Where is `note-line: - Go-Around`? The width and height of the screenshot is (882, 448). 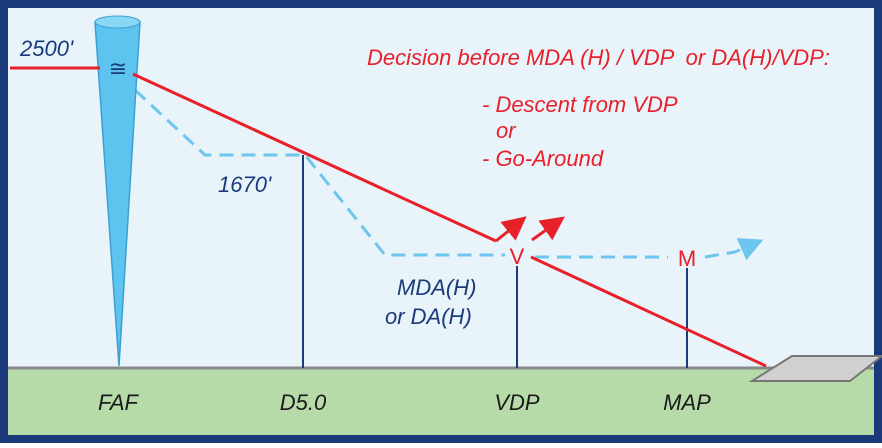
note-line: - Go-Around is located at coordinates (543, 158).